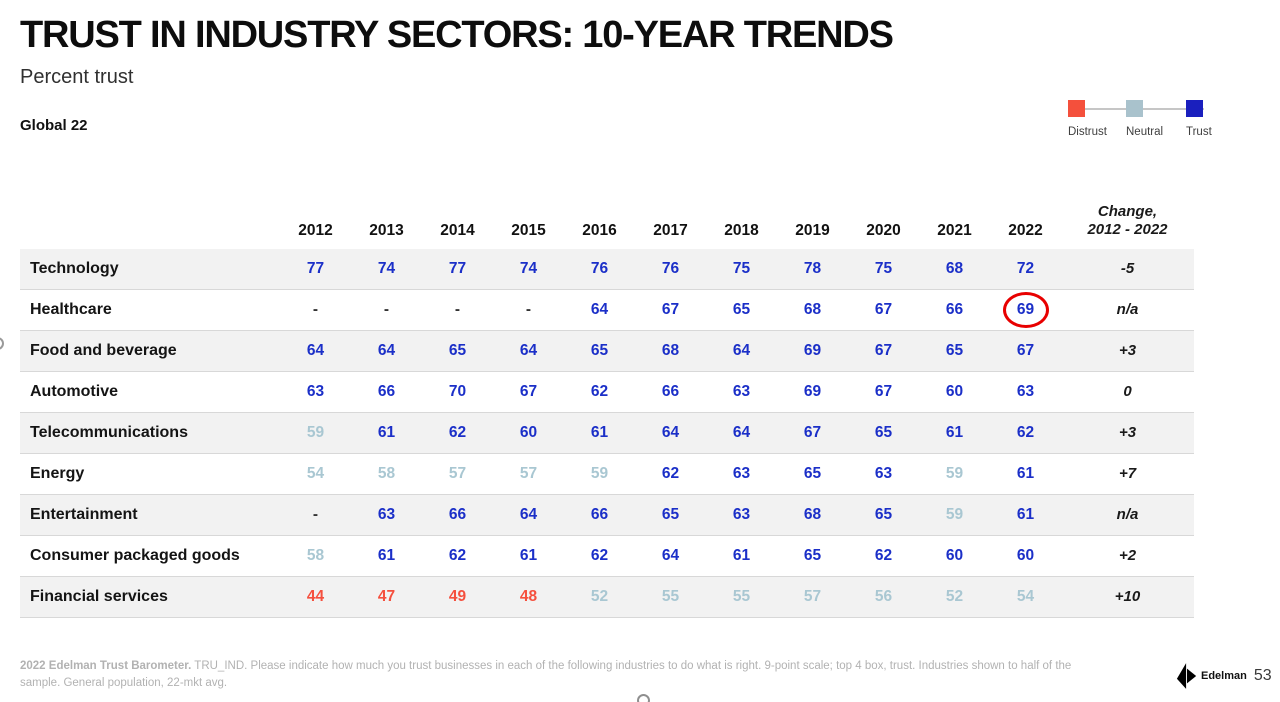 The width and height of the screenshot is (1280, 702). I want to click on legend-label-trust: Trust, so click(1199, 132).